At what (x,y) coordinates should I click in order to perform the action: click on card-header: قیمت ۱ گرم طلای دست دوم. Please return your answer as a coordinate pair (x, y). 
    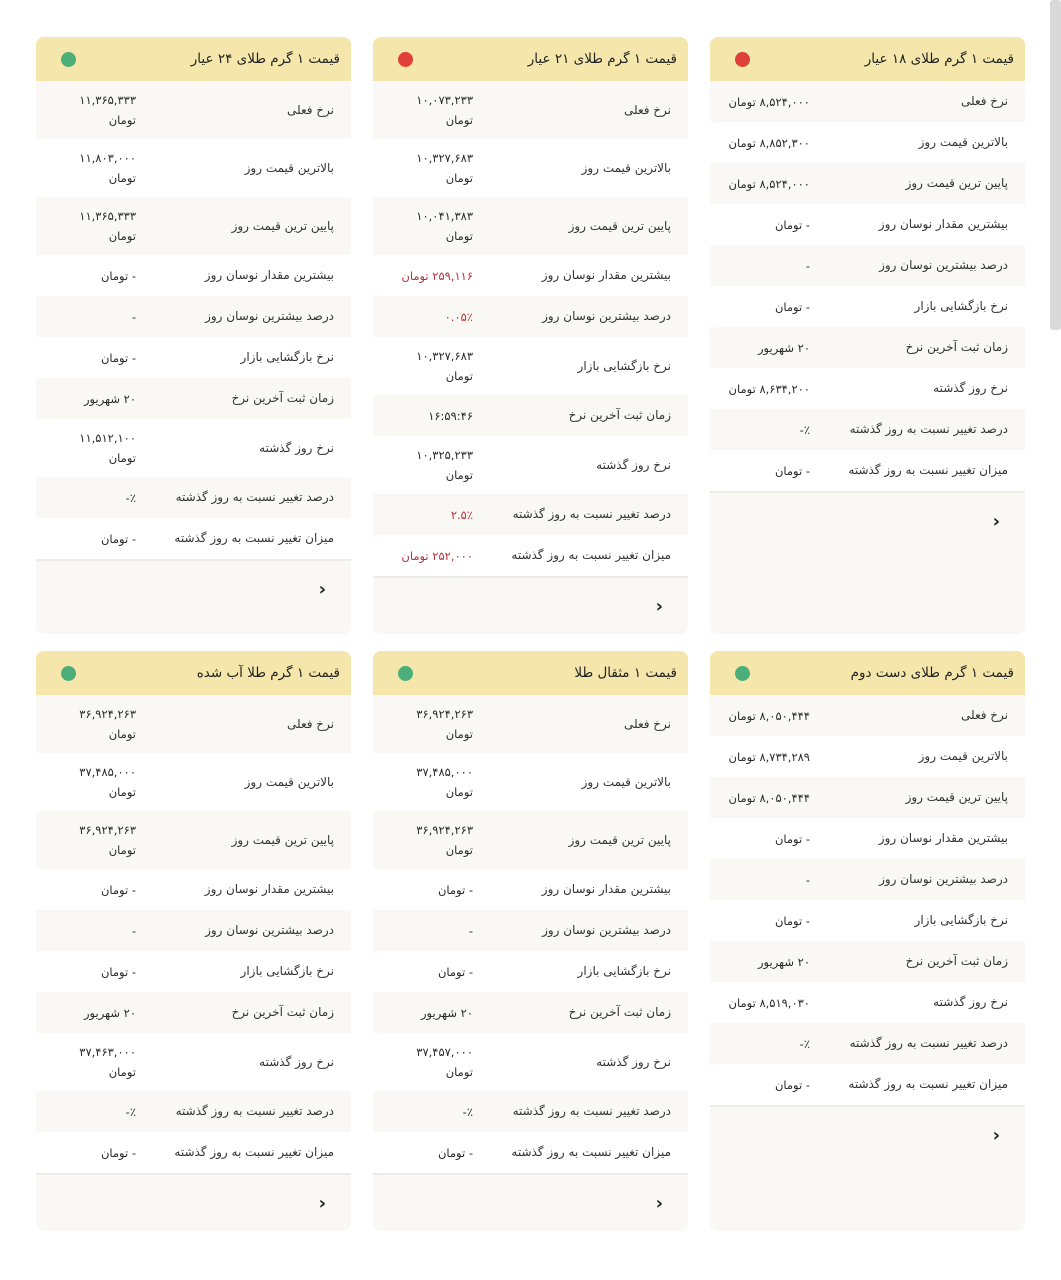
    Looking at the image, I should click on (867, 673).